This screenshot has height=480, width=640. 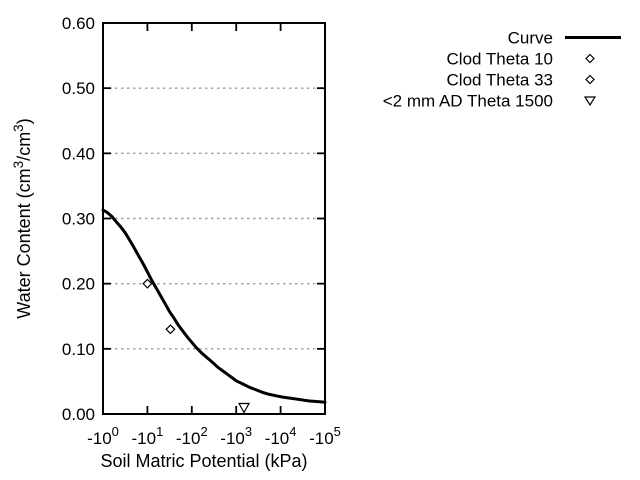 I want to click on legend-label-curve: Curve, so click(x=530, y=38).